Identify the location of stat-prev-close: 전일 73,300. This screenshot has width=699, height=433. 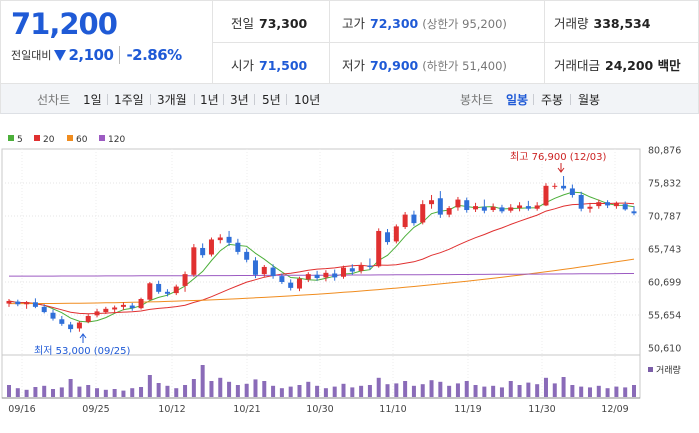
(269, 22).